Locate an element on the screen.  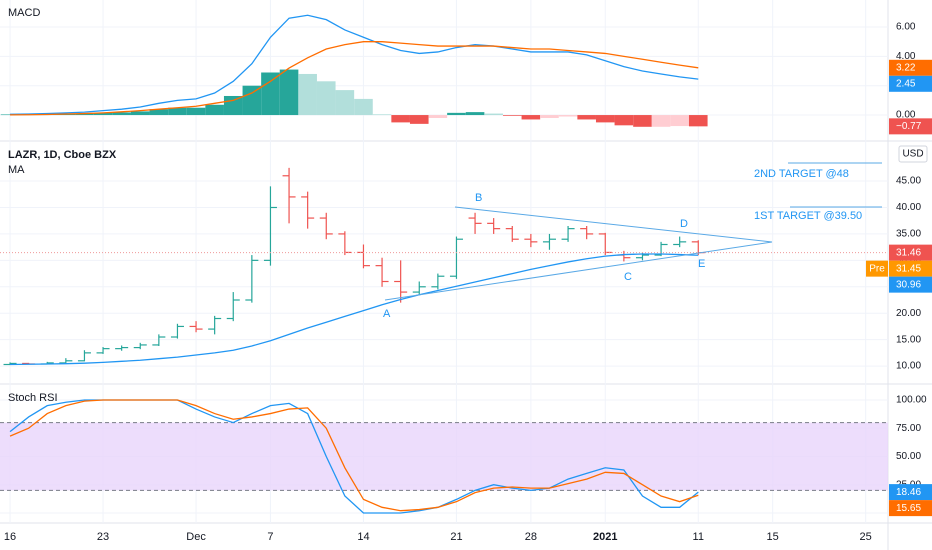
y-tick-label: 45.00 is located at coordinates (908, 181).